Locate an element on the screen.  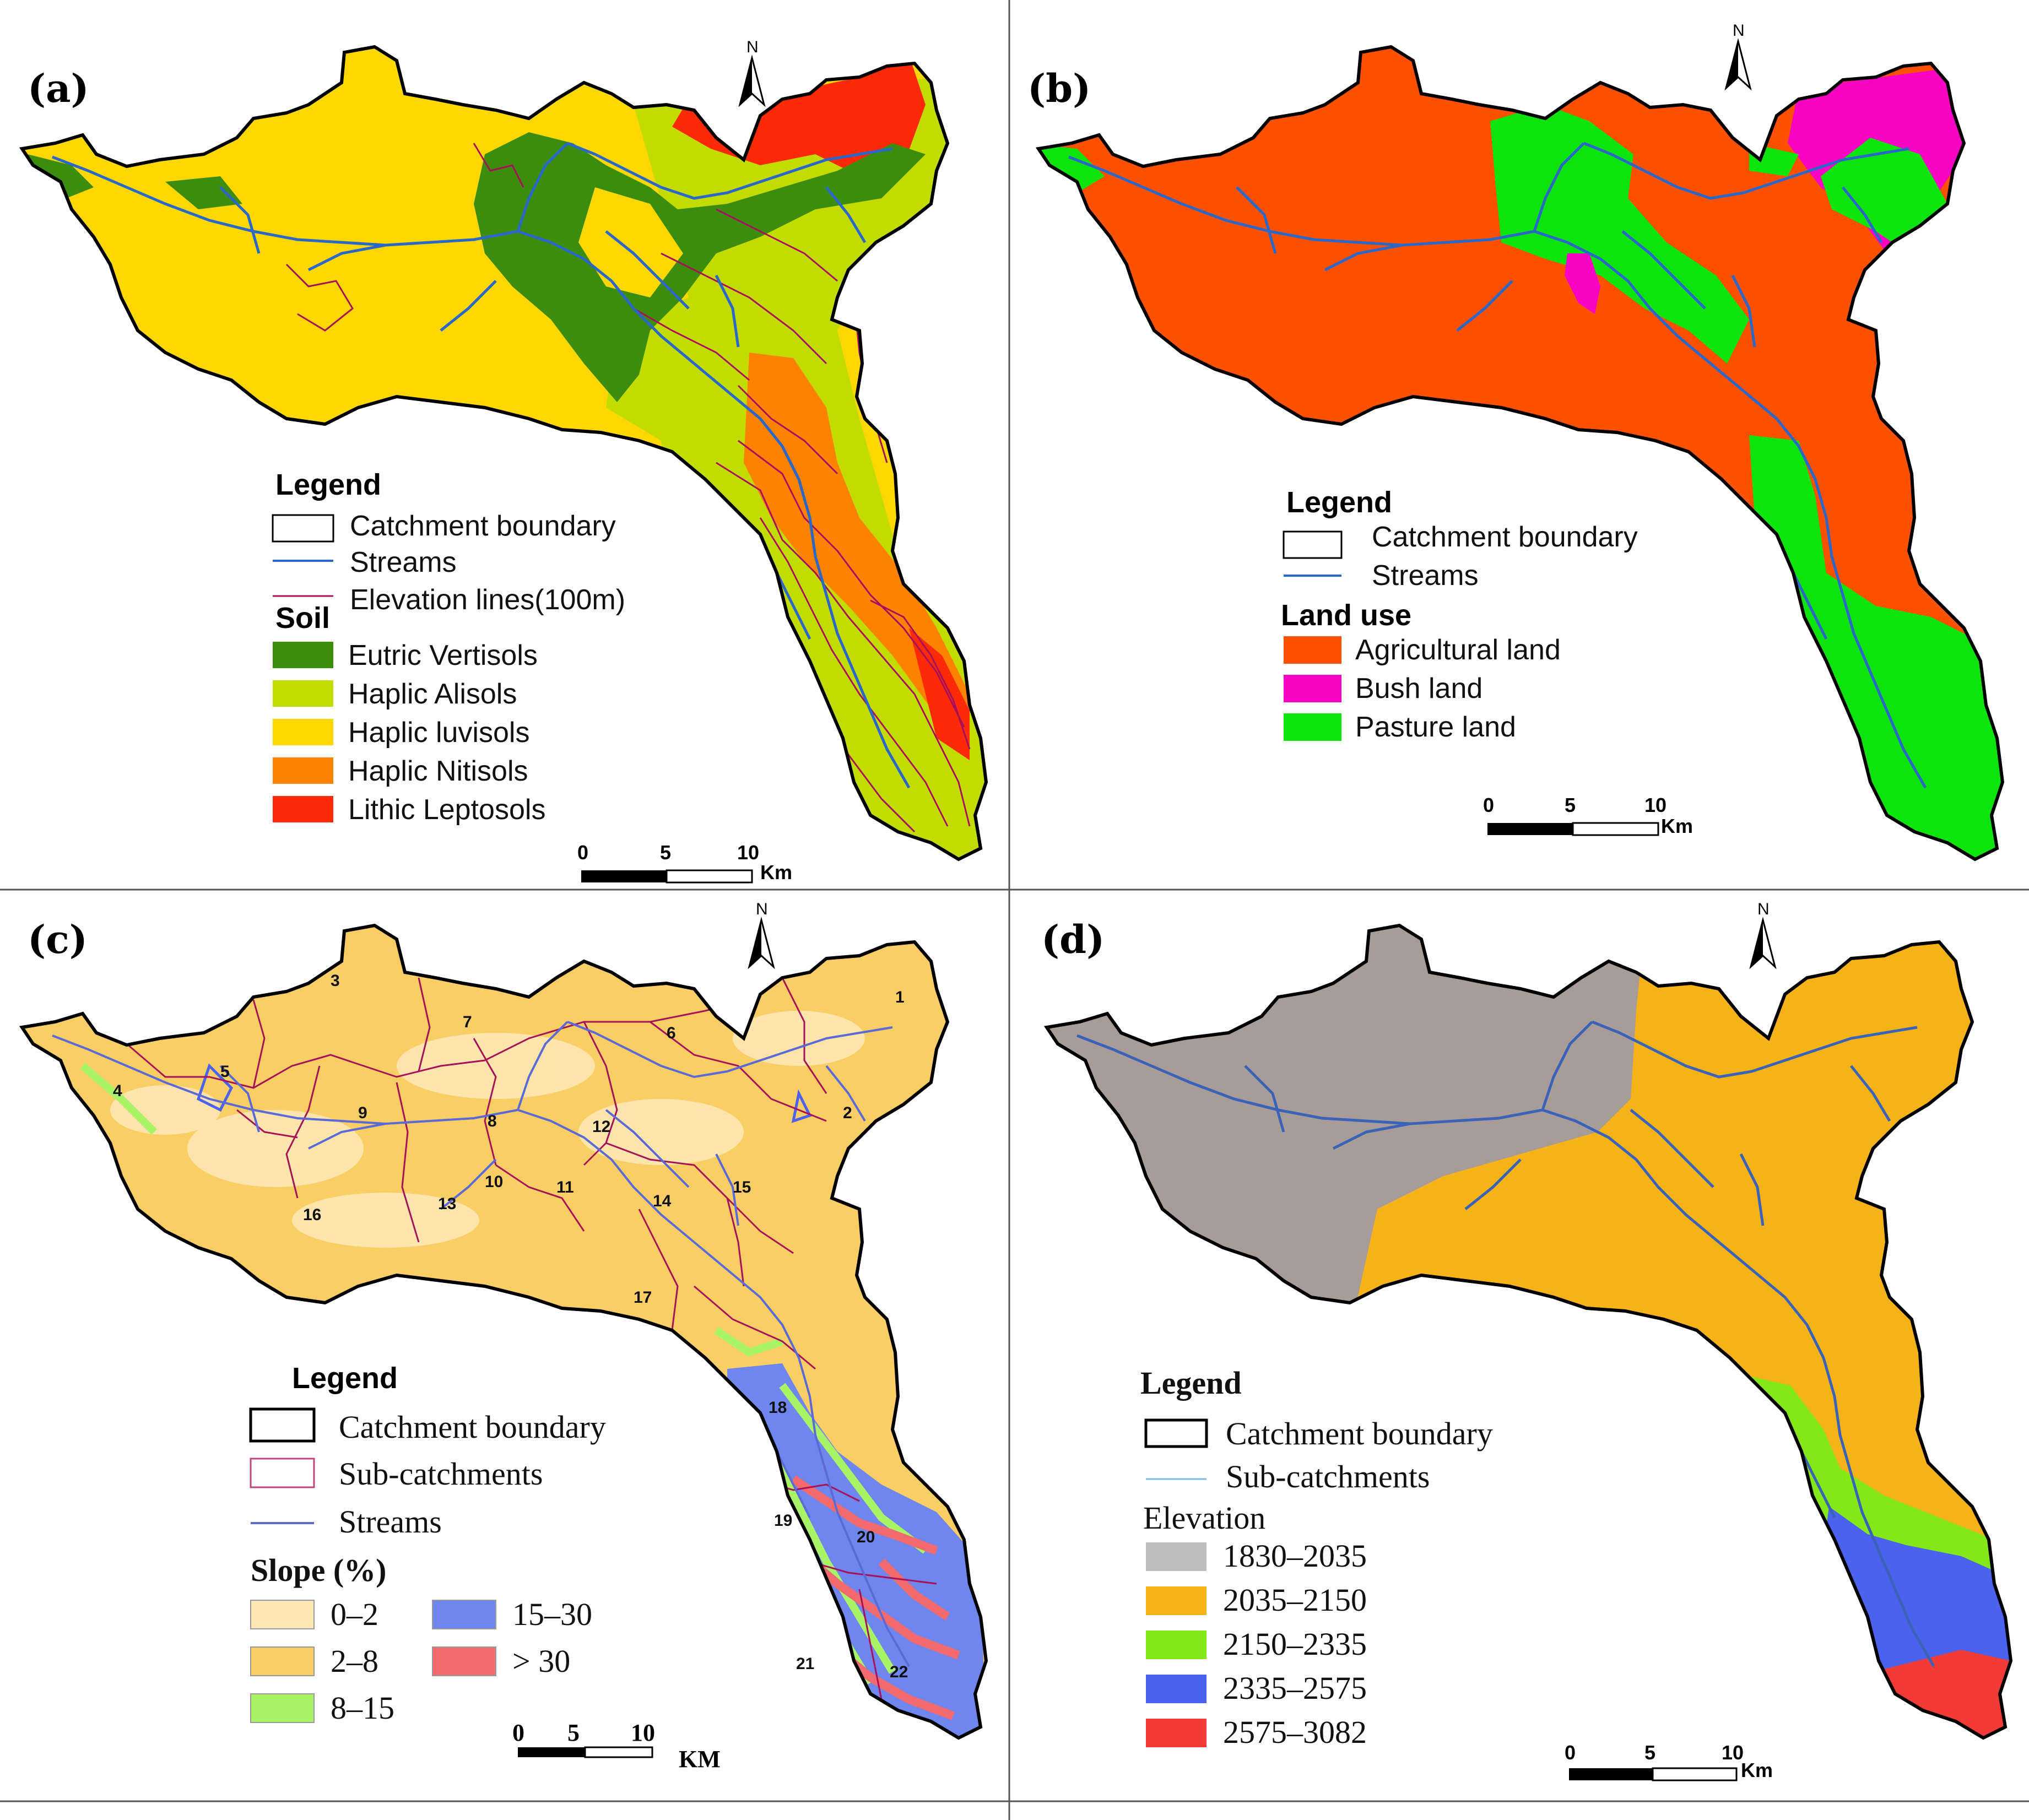
slope-label-1: 2–8 is located at coordinates (354, 1661).